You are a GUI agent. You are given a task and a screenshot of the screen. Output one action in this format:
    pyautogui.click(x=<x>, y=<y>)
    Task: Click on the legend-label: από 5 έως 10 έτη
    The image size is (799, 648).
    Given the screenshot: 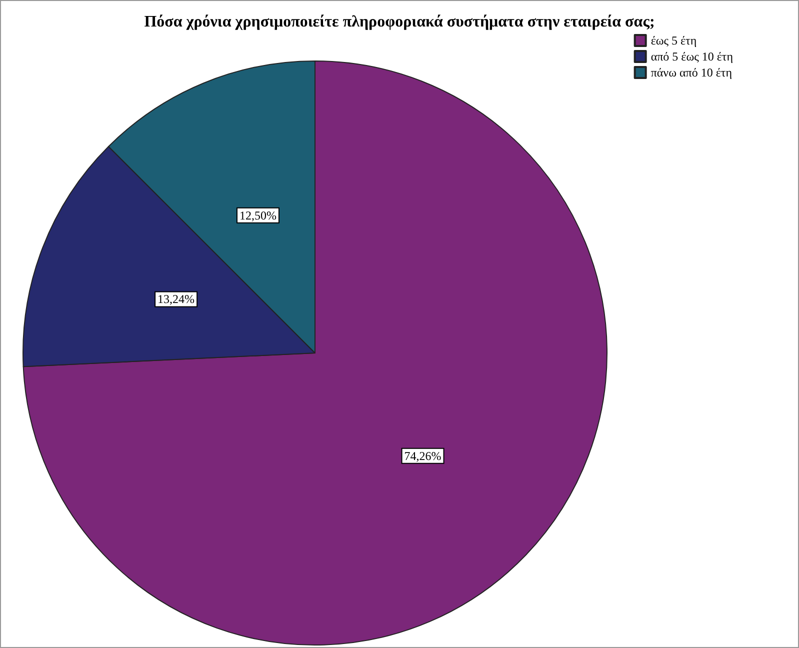 What is the action you would take?
    pyautogui.click(x=691, y=57)
    